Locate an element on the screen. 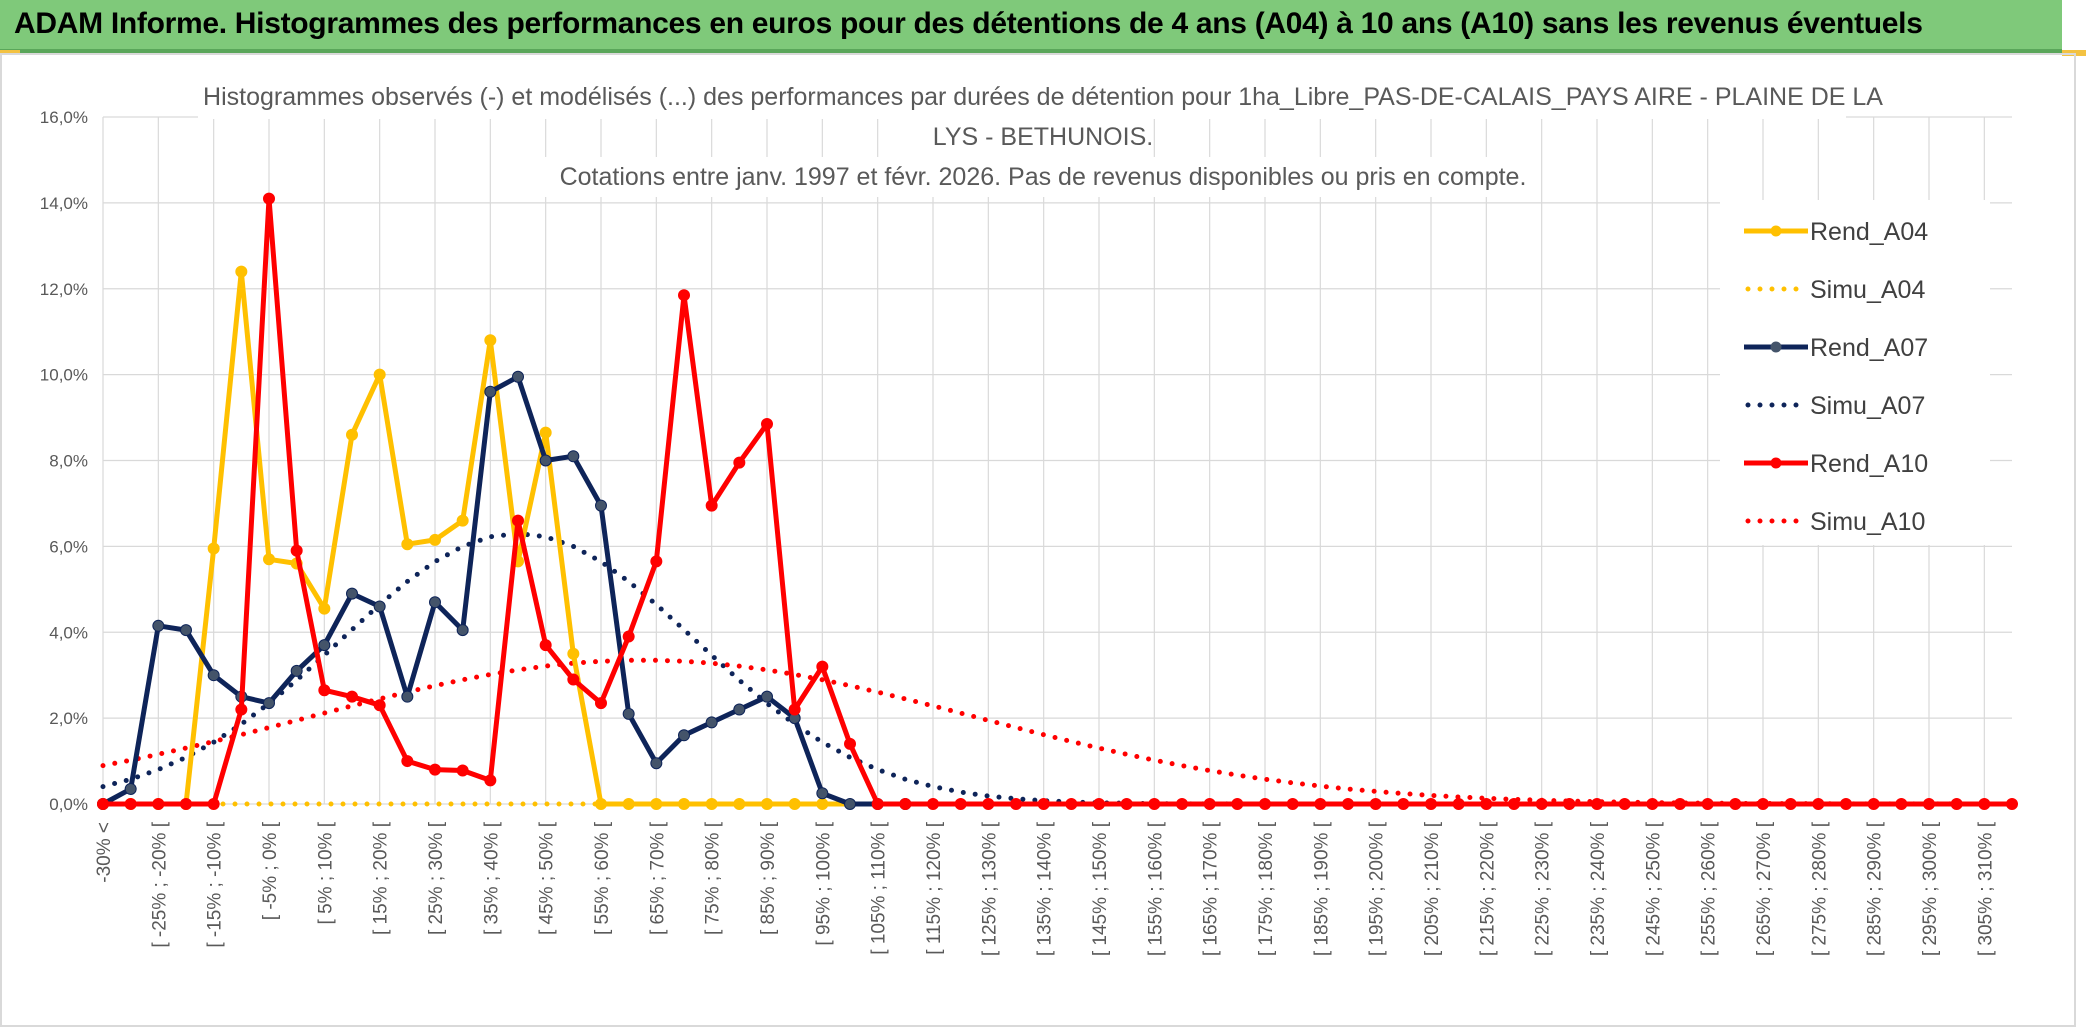 Image resolution: width=2086 pixels, height=1031 pixels. x-tick-label: [ 215% ; 220% [ is located at coordinates (1487, 888).